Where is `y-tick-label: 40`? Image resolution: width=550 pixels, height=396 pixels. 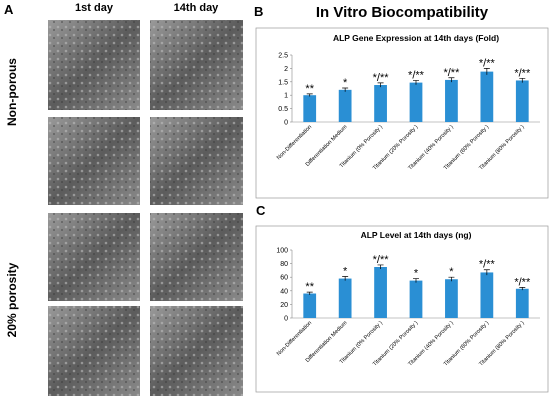 y-tick-label: 40 is located at coordinates (284, 291).